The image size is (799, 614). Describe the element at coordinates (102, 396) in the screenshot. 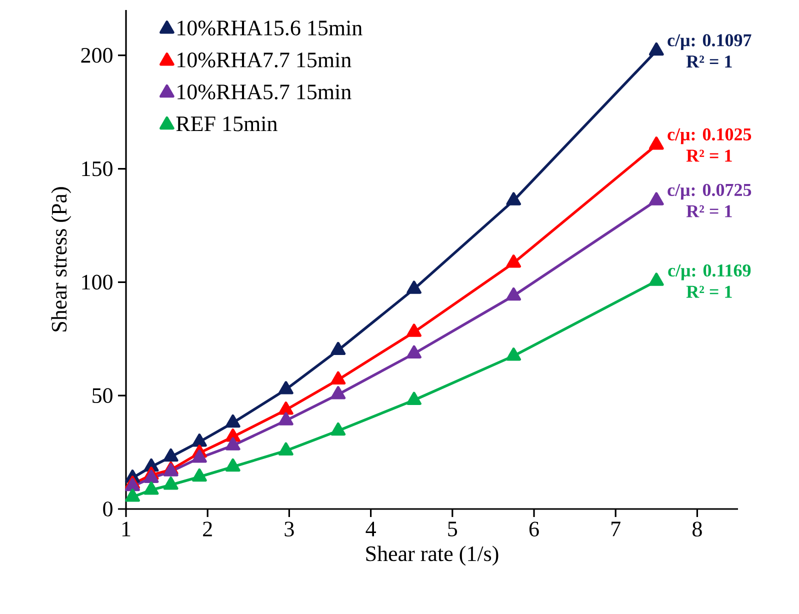

I see `y-tick-label: 50` at that location.